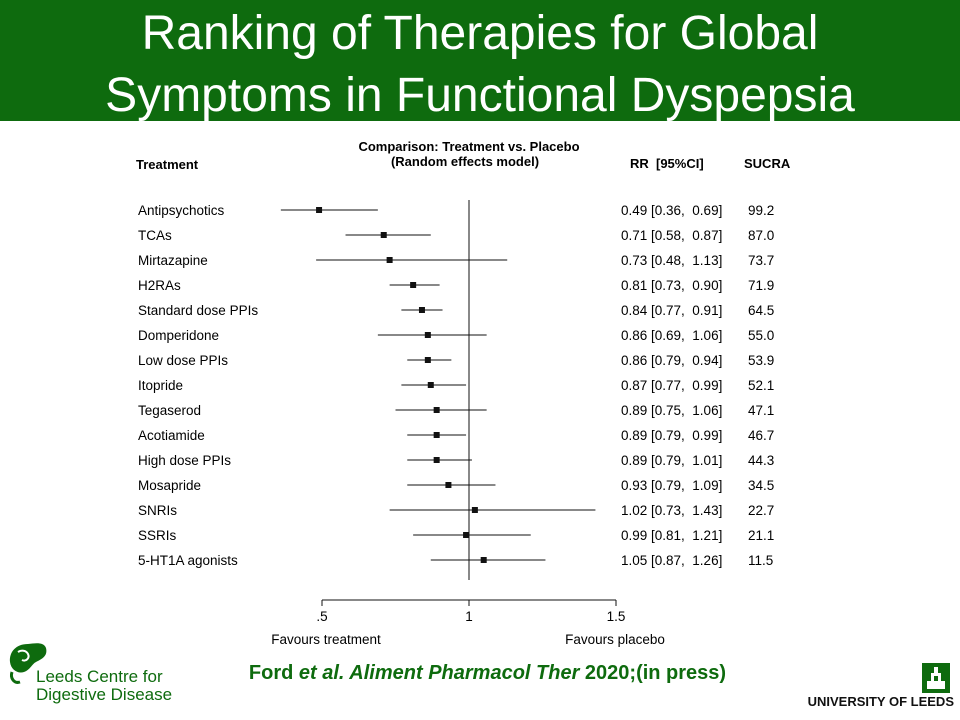 The width and height of the screenshot is (960, 720). I want to click on row-sucra: 87.0, so click(761, 235).